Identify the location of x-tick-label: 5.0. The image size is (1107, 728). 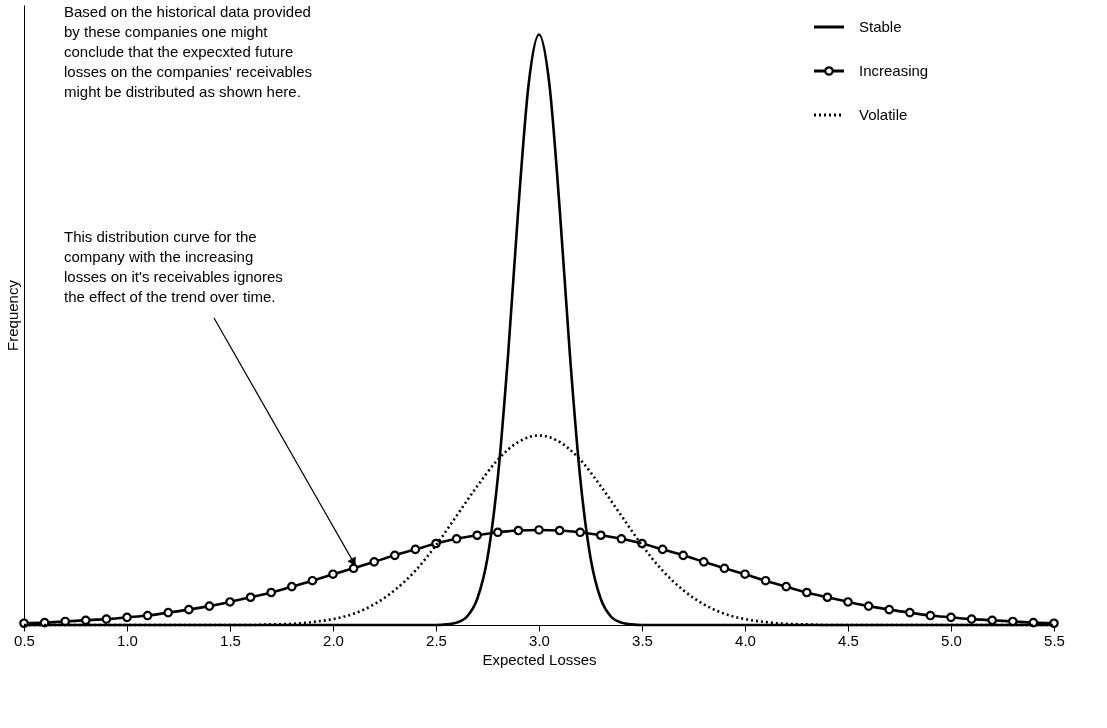
(951, 640).